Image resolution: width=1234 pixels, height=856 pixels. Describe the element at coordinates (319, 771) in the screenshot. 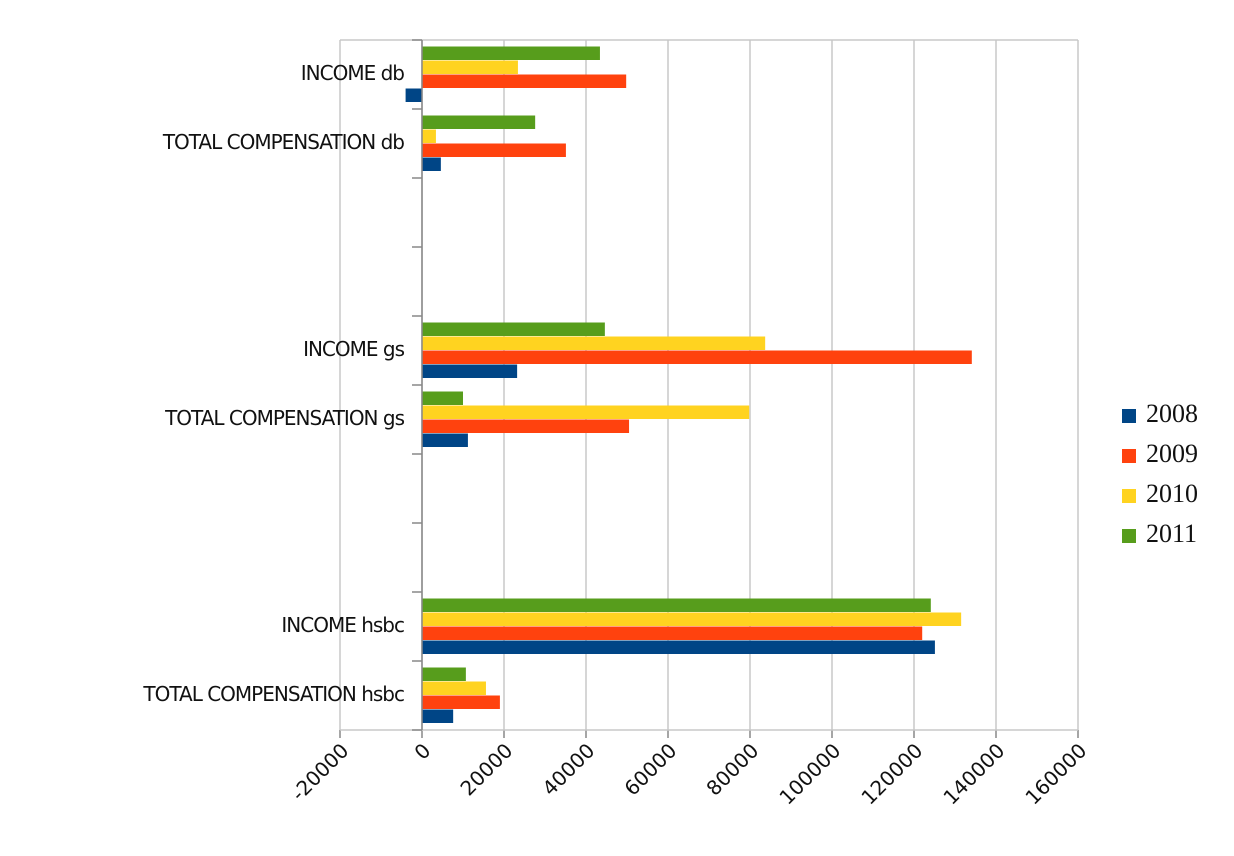

I see `x-tick-label: -20000` at that location.